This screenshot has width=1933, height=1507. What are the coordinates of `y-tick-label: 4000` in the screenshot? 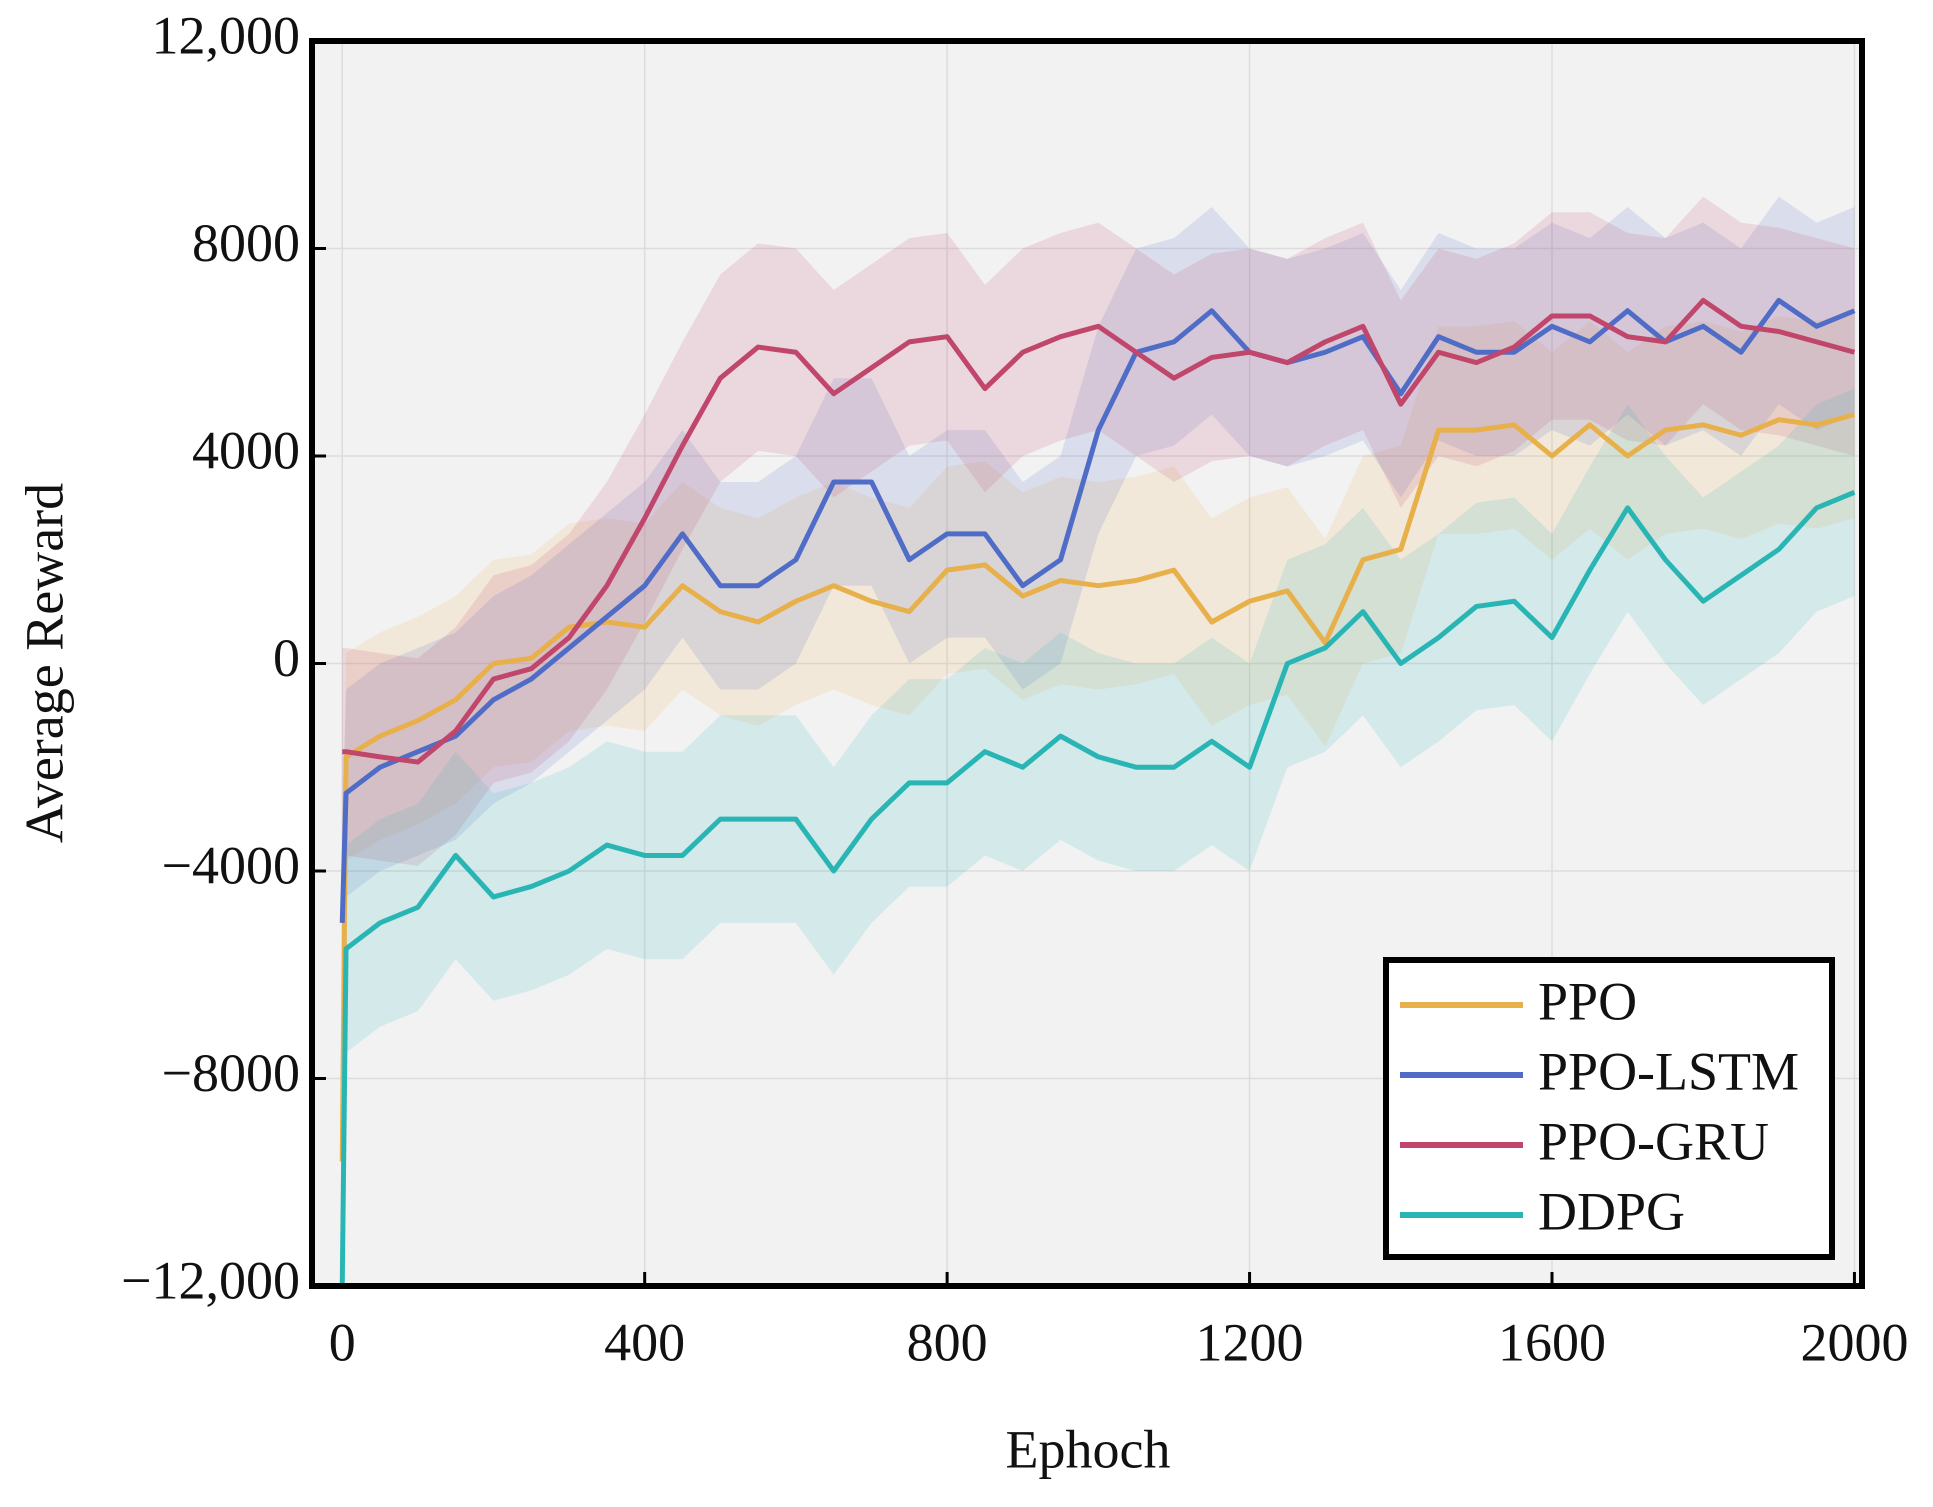 It's located at (246, 450).